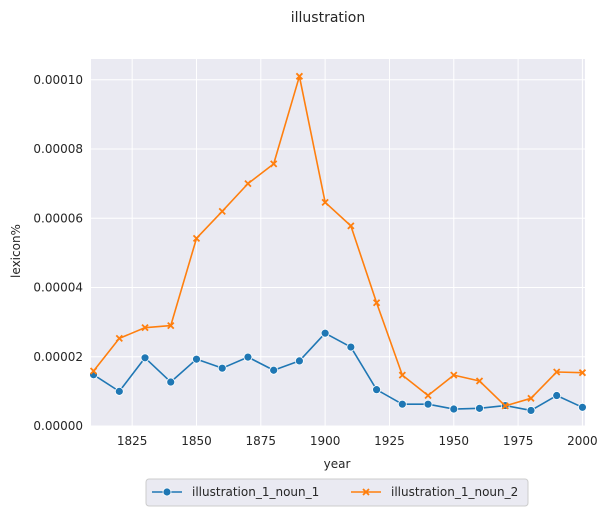  Describe the element at coordinates (357, 441) in the screenshot. I see `x-axis-ticks: 1825 1850 1875 1900 1925 1950 1975 2000` at that location.